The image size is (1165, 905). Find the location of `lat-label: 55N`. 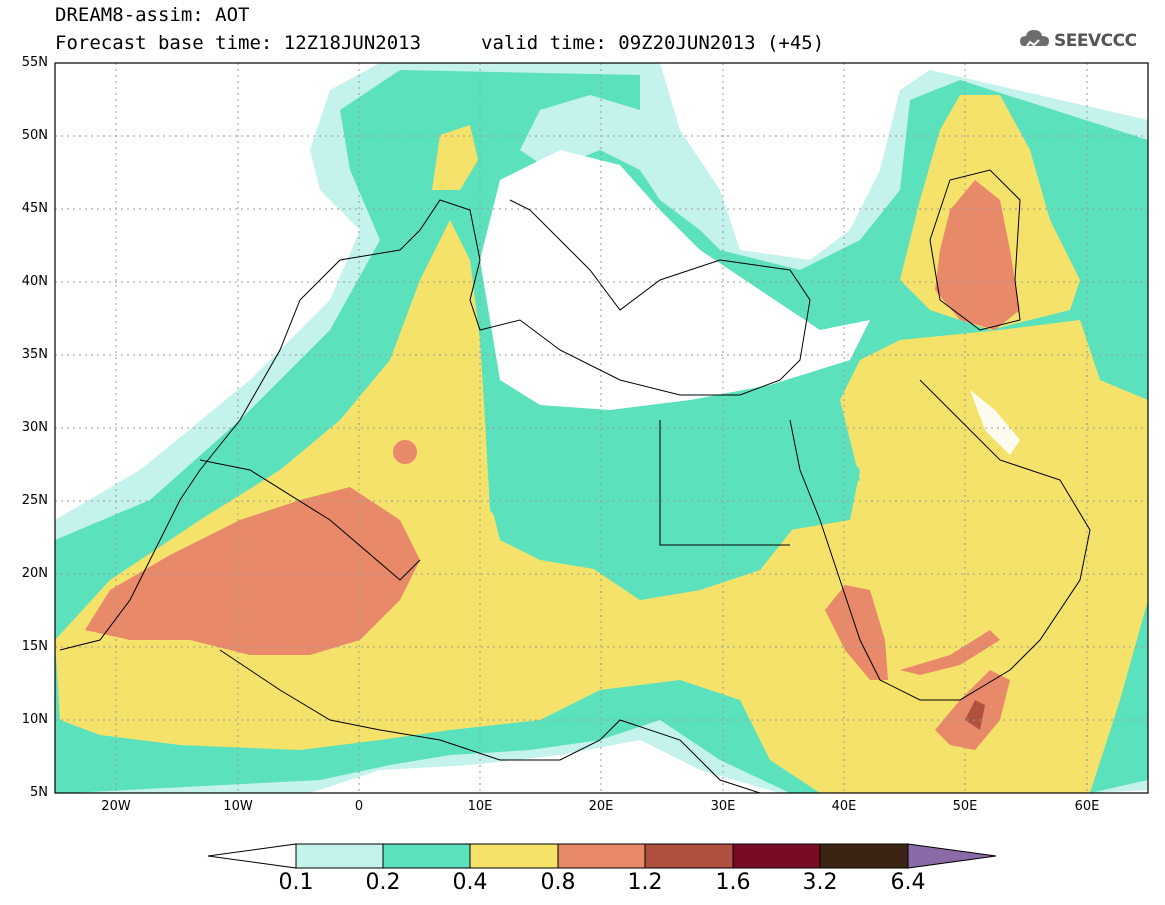

lat-label: 55N is located at coordinates (34, 62).